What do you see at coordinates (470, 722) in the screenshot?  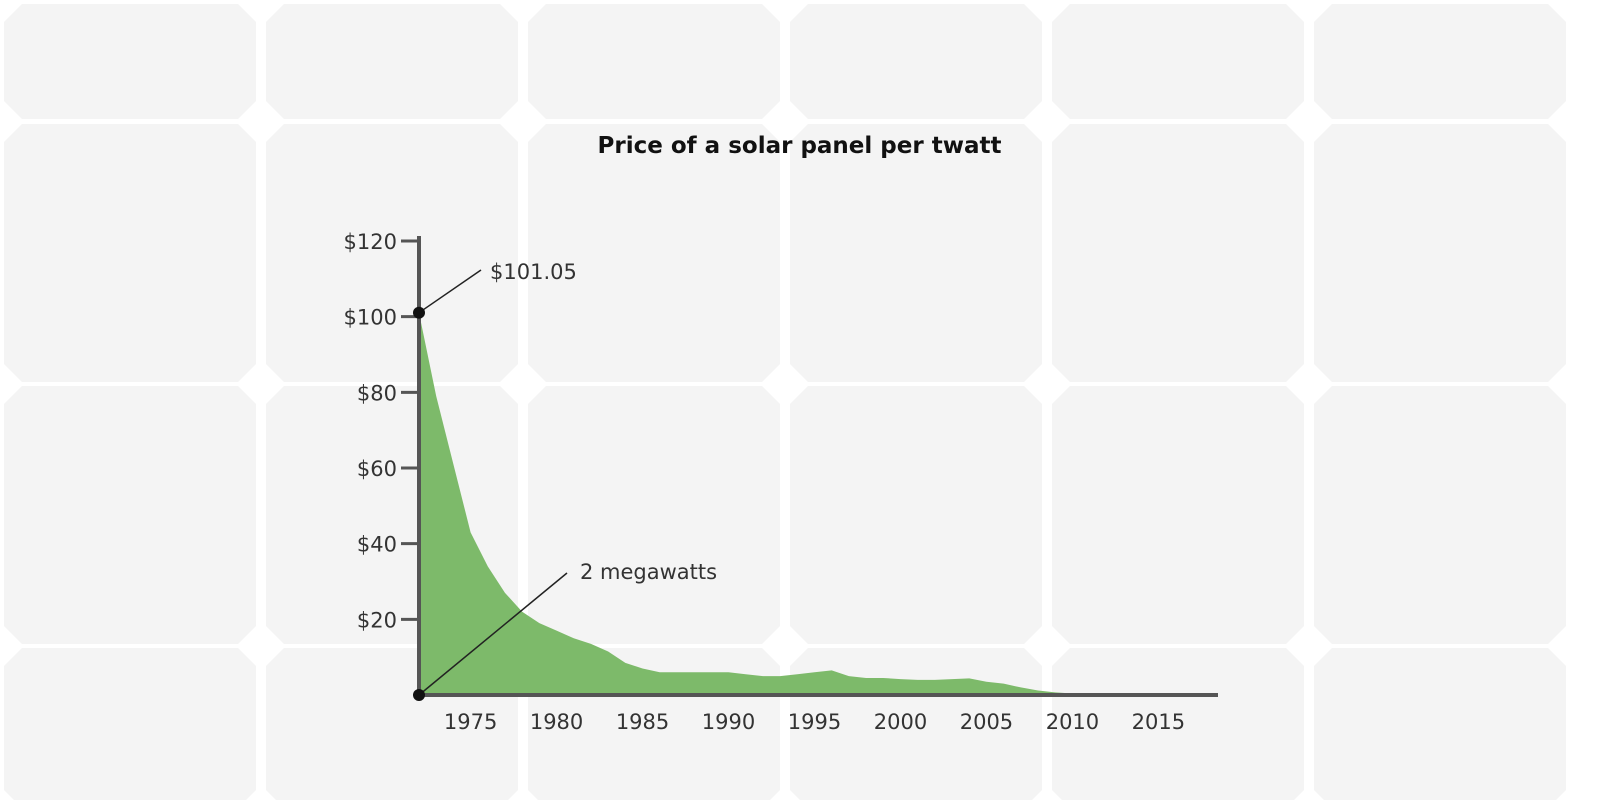 I see `x-tick-label: 1975` at bounding box center [470, 722].